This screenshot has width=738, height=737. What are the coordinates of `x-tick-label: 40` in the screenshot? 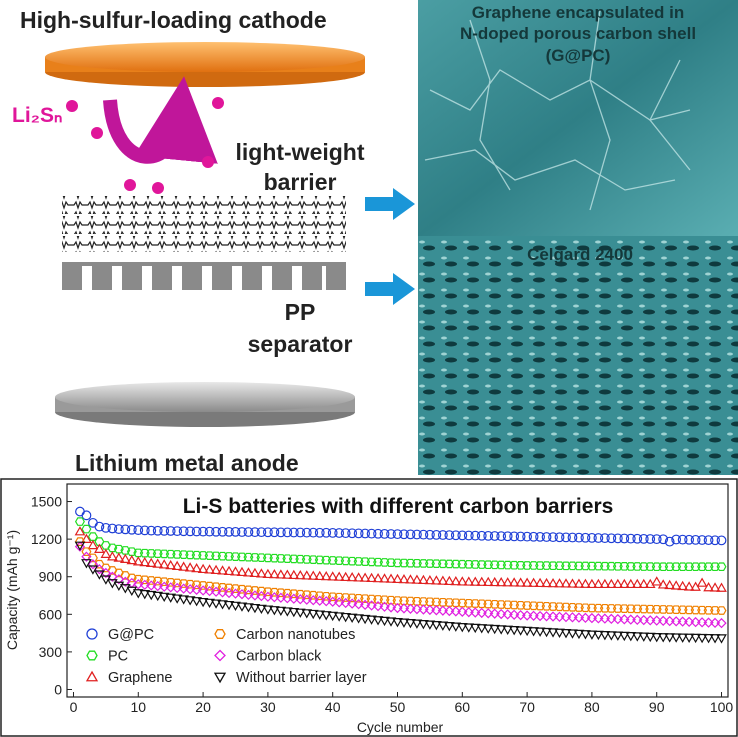 It's located at (333, 707).